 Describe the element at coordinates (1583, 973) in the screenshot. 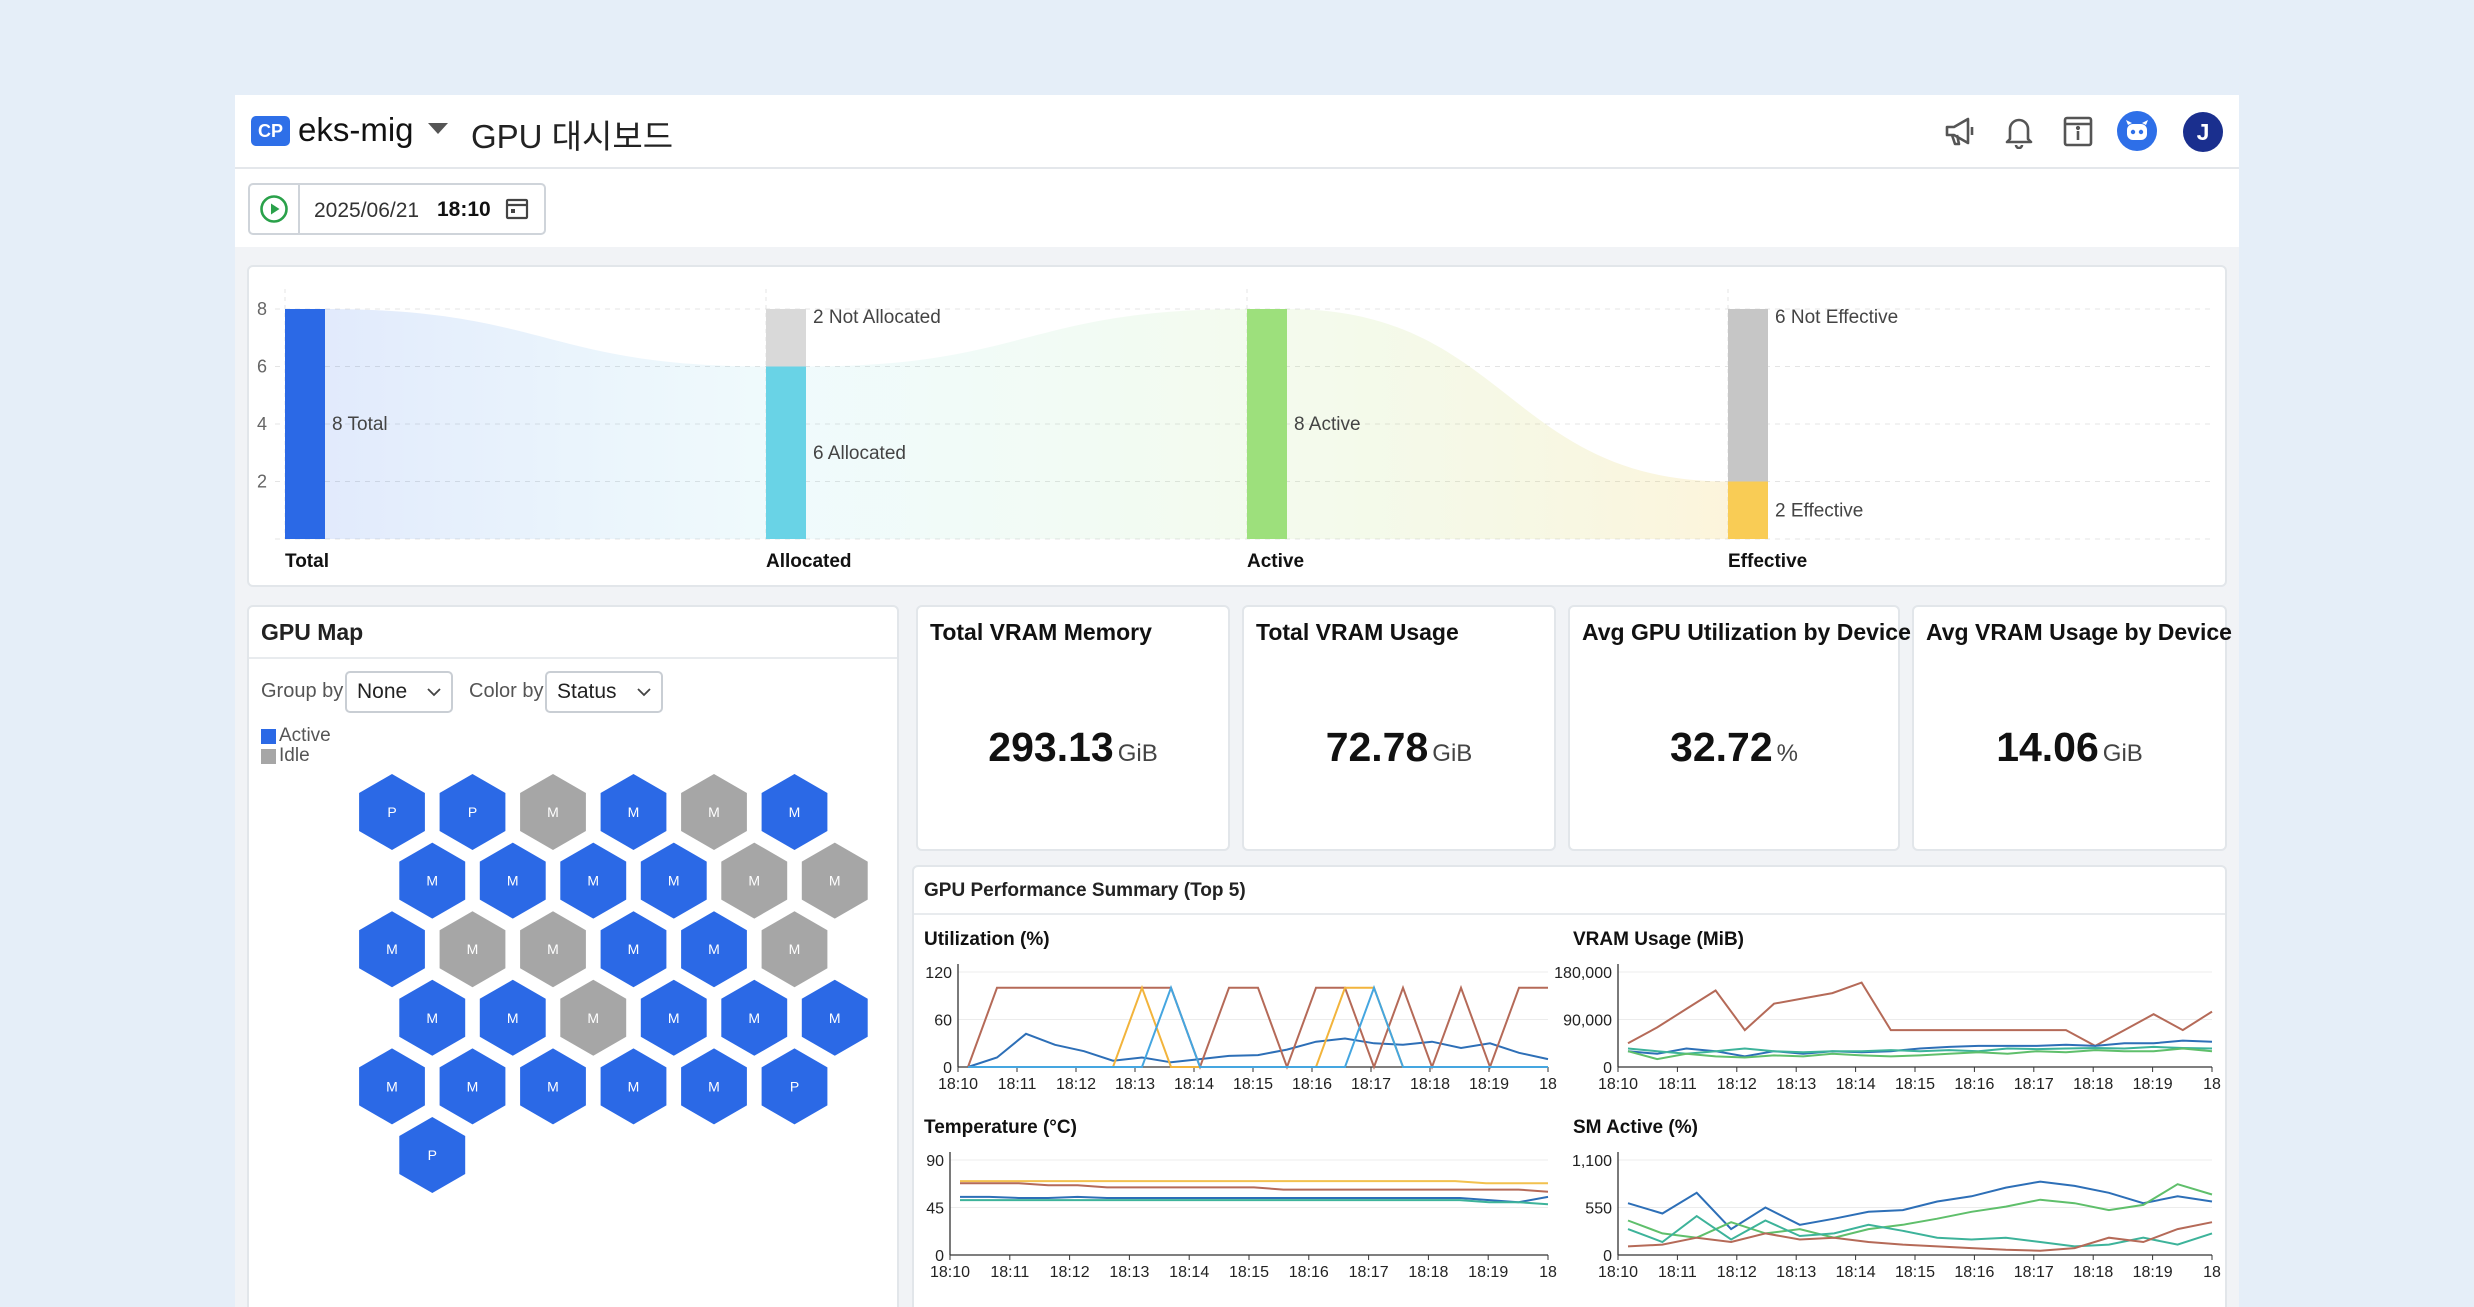

I see `y-tick-label: 180,000` at that location.